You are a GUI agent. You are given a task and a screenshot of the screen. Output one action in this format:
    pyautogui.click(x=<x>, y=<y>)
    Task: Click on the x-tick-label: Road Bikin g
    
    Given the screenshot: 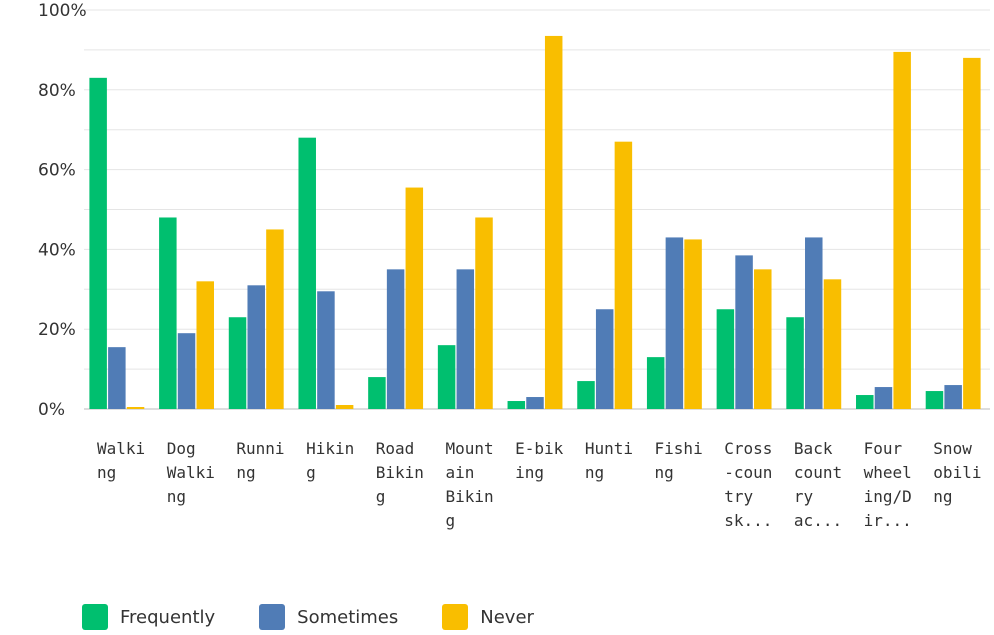 What is the action you would take?
    pyautogui.click(x=400, y=472)
    